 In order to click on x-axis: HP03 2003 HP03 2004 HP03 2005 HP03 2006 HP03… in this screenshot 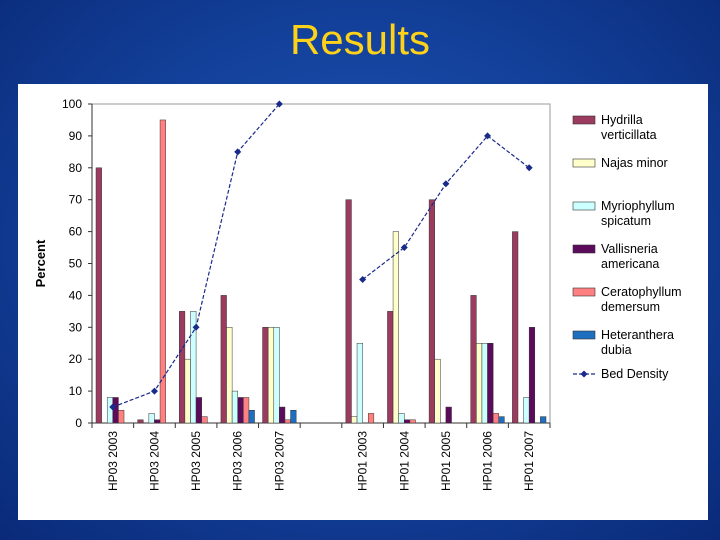, I will do `click(321, 456)`.